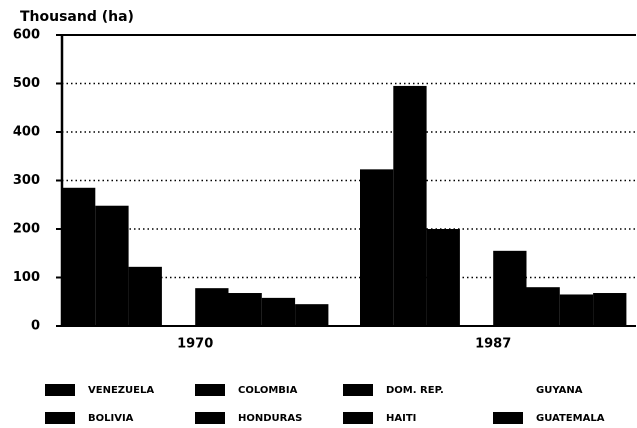 Image resolution: width=637 pixels, height=428 pixels. What do you see at coordinates (415, 390) in the screenshot?
I see `legend-label: DOM. REP.` at bounding box center [415, 390].